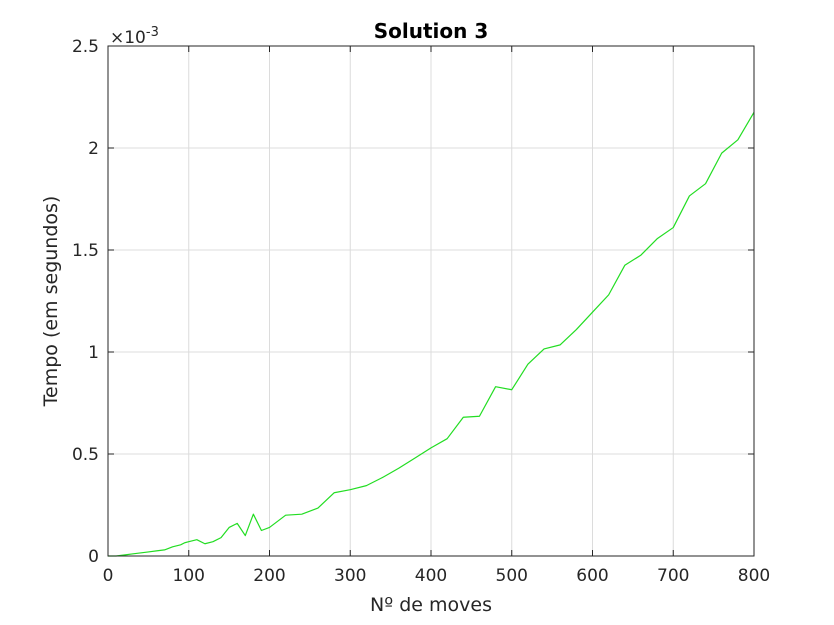 The height and width of the screenshot is (625, 834). Describe the element at coordinates (754, 576) in the screenshot. I see `x-tick-label: 800` at that location.